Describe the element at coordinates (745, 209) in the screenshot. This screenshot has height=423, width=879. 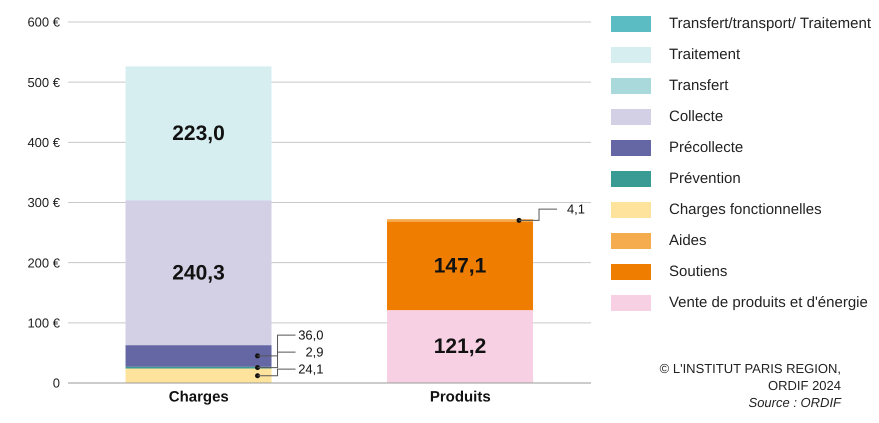
I see `legend-label: Charges fonctionnelles` at that location.